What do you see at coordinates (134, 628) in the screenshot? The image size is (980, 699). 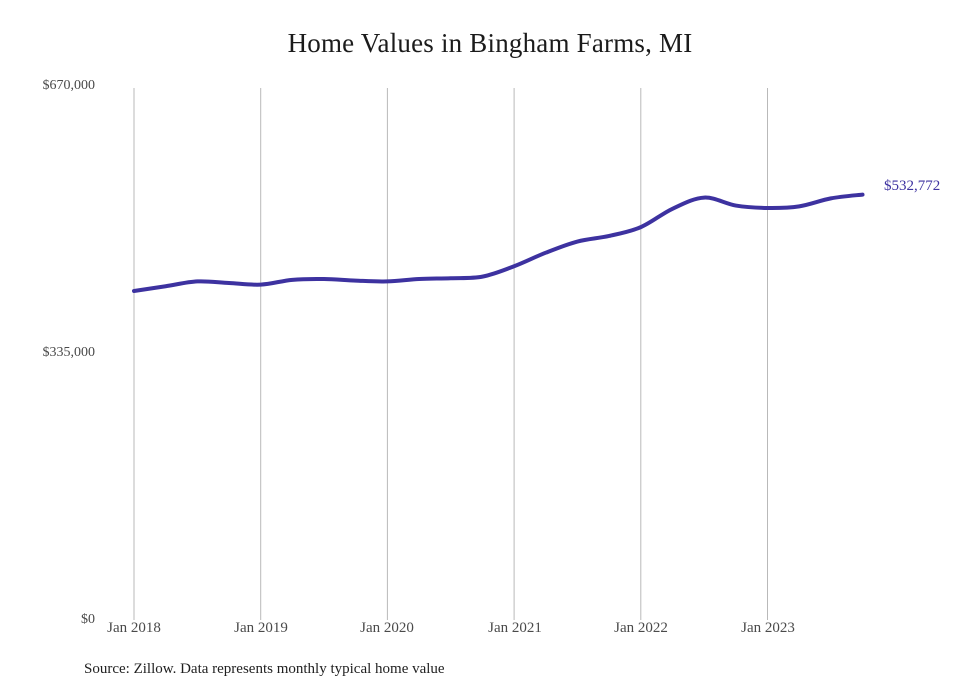 I see `x-axis-tick-jan-2018: Jan 2018` at bounding box center [134, 628].